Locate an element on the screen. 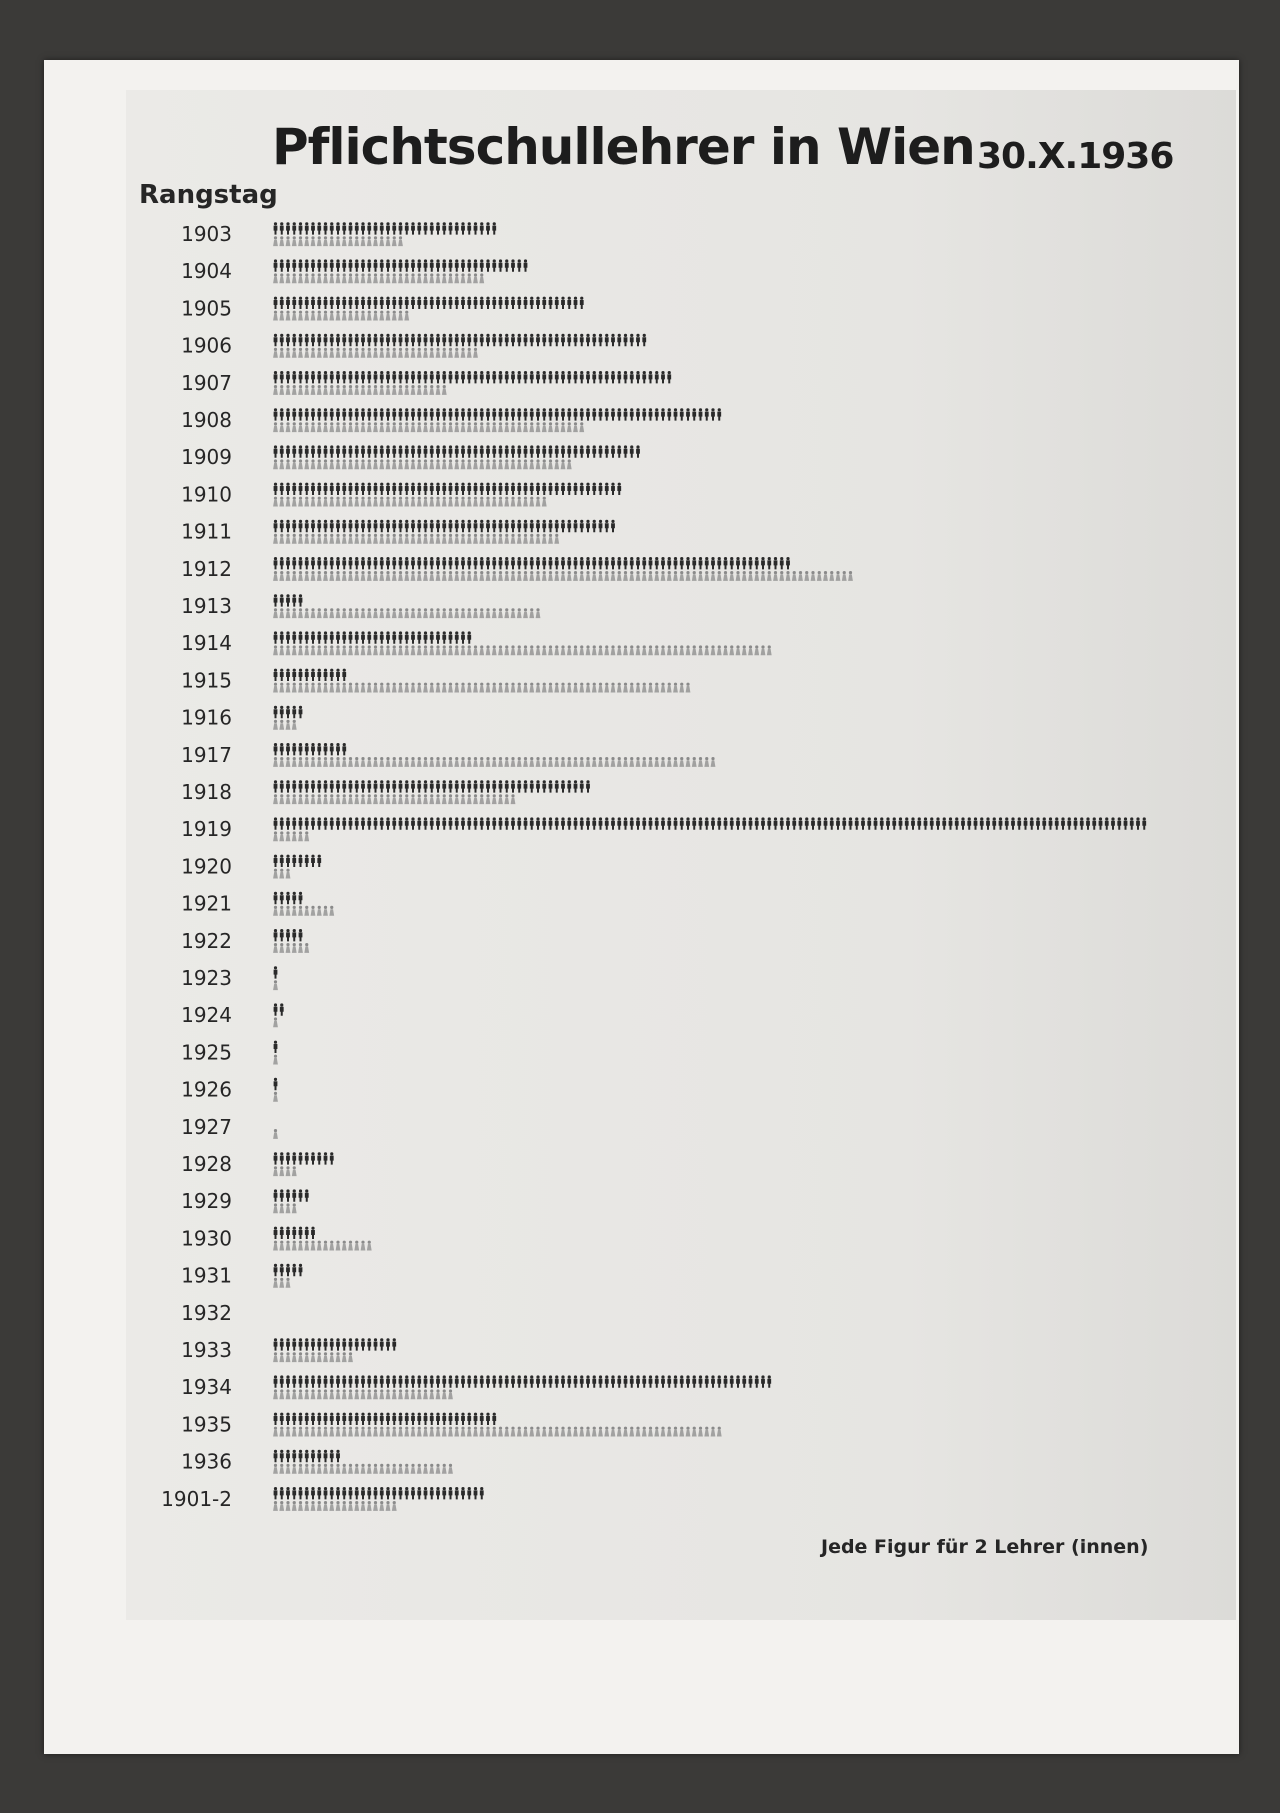 The width and height of the screenshot is (1280, 1813). female-figure-row is located at coordinates (285, 1171).